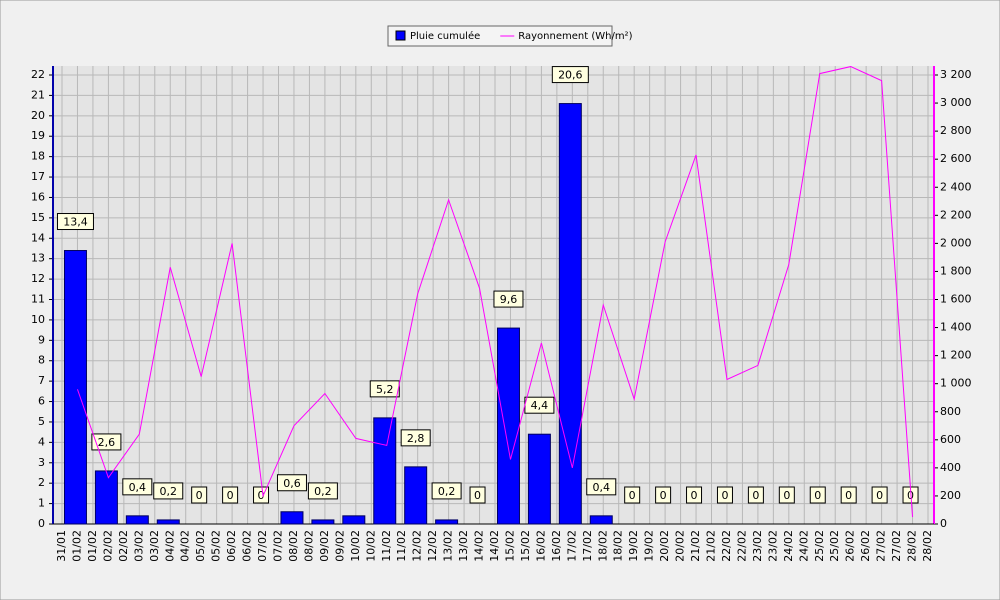 The height and width of the screenshot is (600, 1000). Describe the element at coordinates (956, 74) in the screenshot. I see `y2-tick-label: 3 200` at that location.